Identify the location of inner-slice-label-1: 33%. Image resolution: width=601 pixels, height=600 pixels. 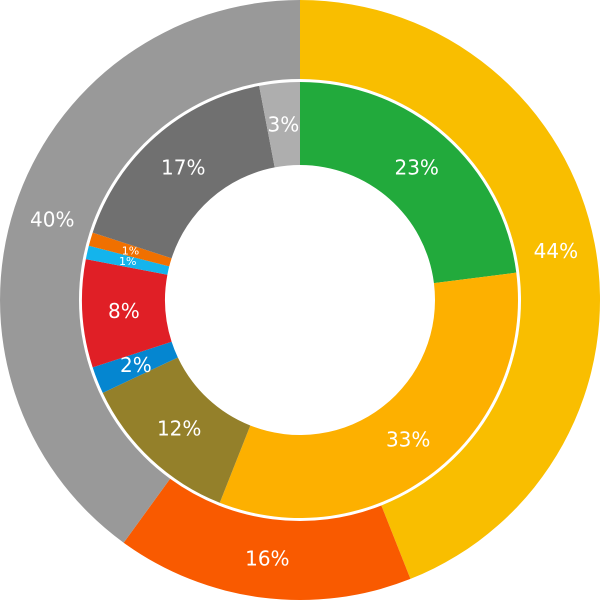
(408, 439).